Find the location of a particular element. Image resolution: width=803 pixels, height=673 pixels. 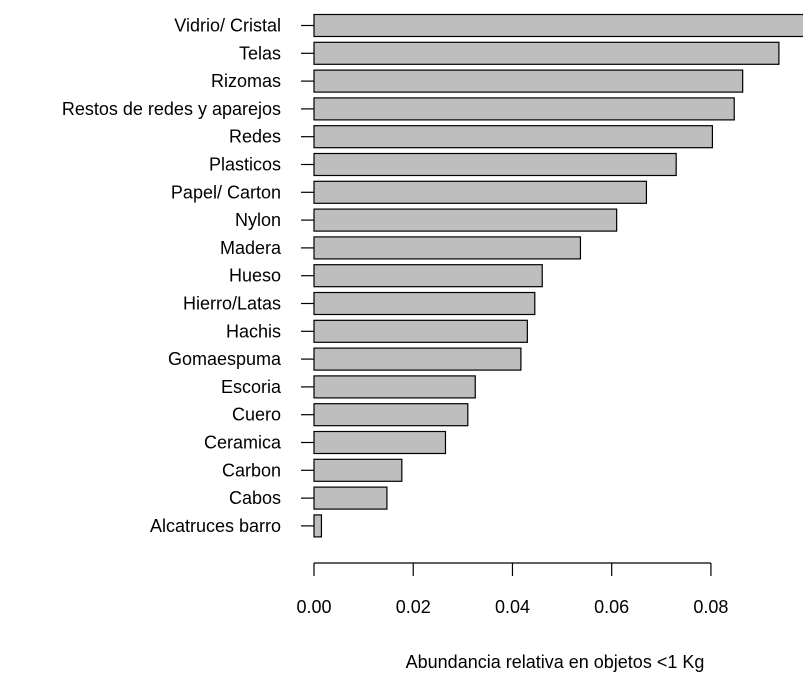

x-tick-label-2: 0.04 is located at coordinates (512, 607).